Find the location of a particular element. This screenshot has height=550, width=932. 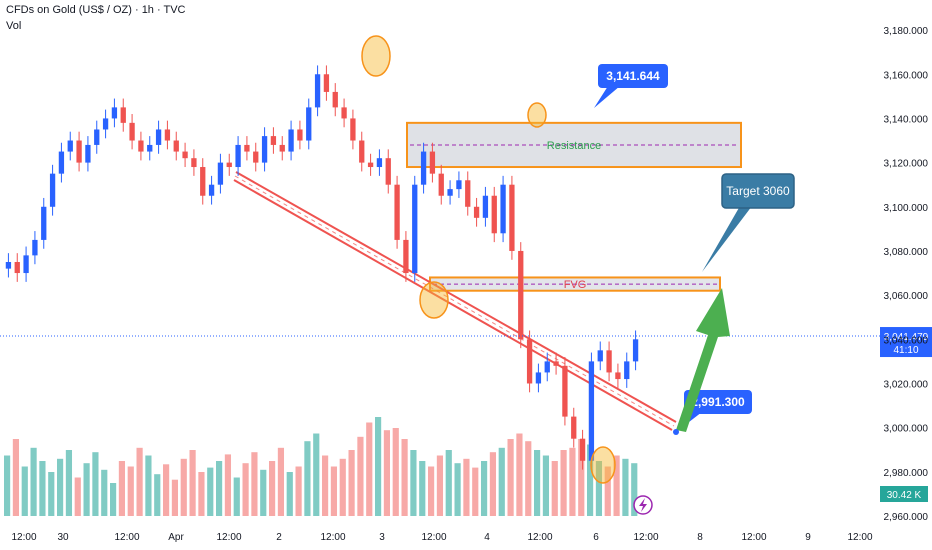

callout-low is located at coordinates (718, 402).